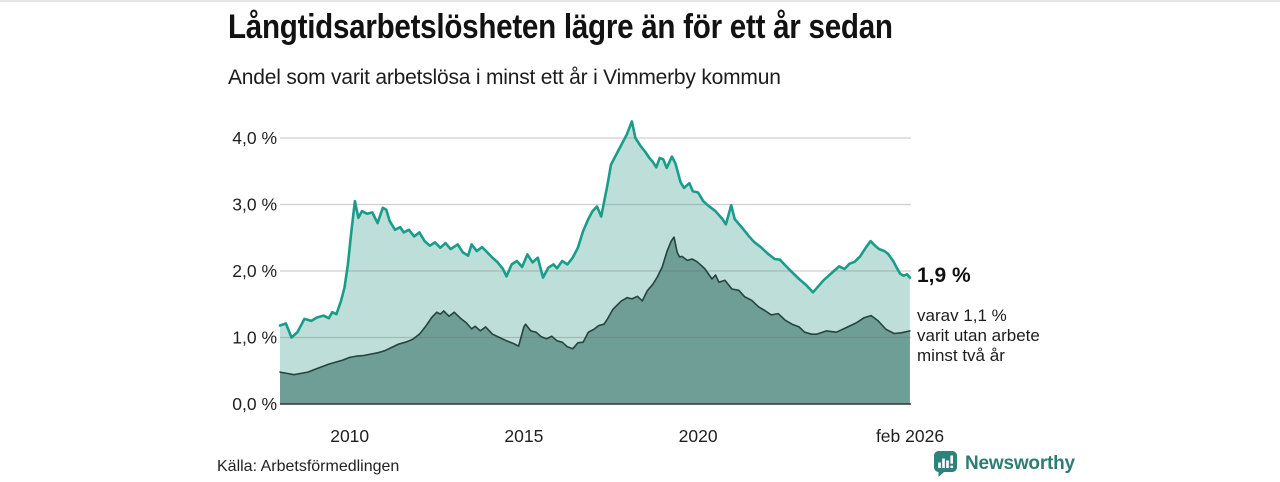  Describe the element at coordinates (910, 436) in the screenshot. I see `x-tick-label-feb 2026: feb 2026` at that location.